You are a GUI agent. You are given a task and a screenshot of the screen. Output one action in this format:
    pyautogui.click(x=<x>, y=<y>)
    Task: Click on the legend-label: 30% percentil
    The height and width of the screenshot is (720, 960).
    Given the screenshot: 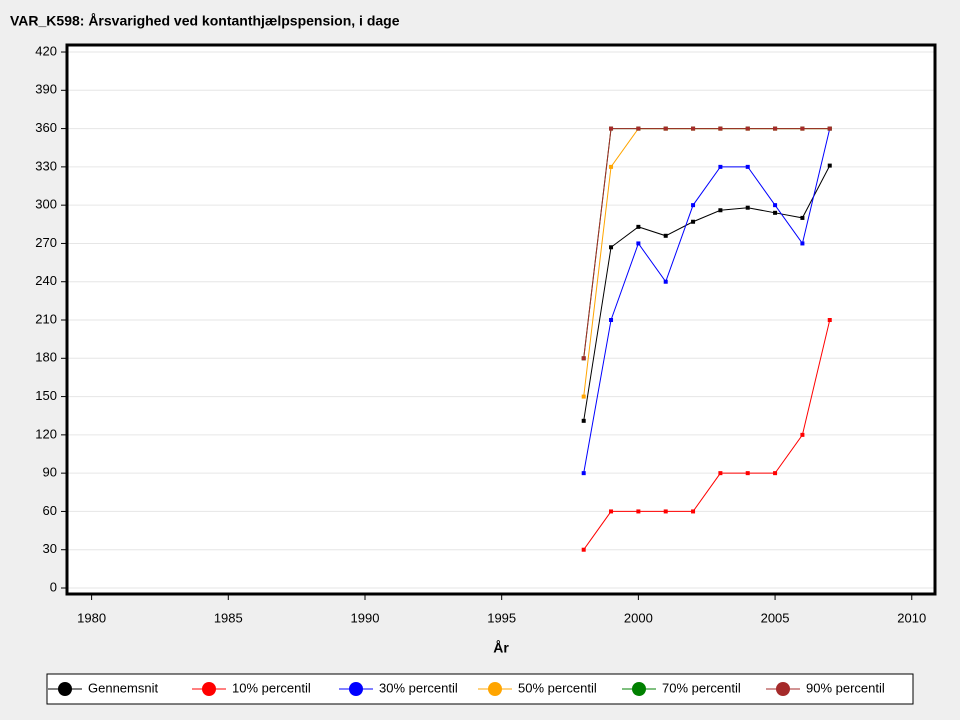 What is the action you would take?
    pyautogui.click(x=418, y=687)
    